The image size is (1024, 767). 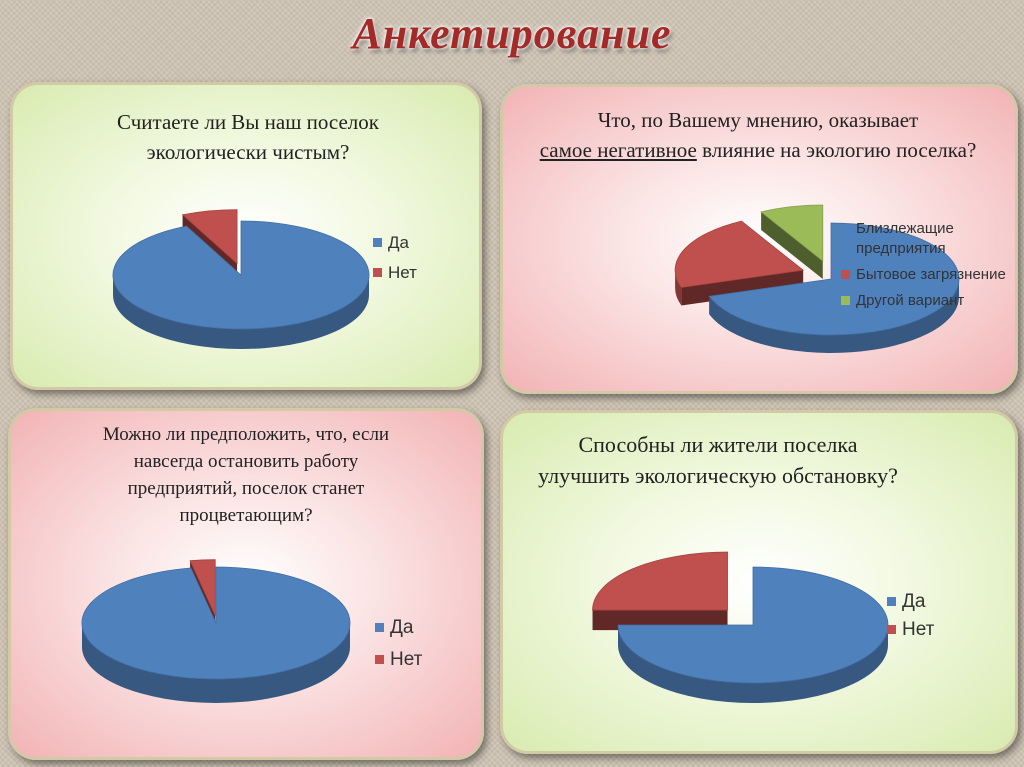 What do you see at coordinates (845, 300) in the screenshot?
I see `legend-swatch-green` at bounding box center [845, 300].